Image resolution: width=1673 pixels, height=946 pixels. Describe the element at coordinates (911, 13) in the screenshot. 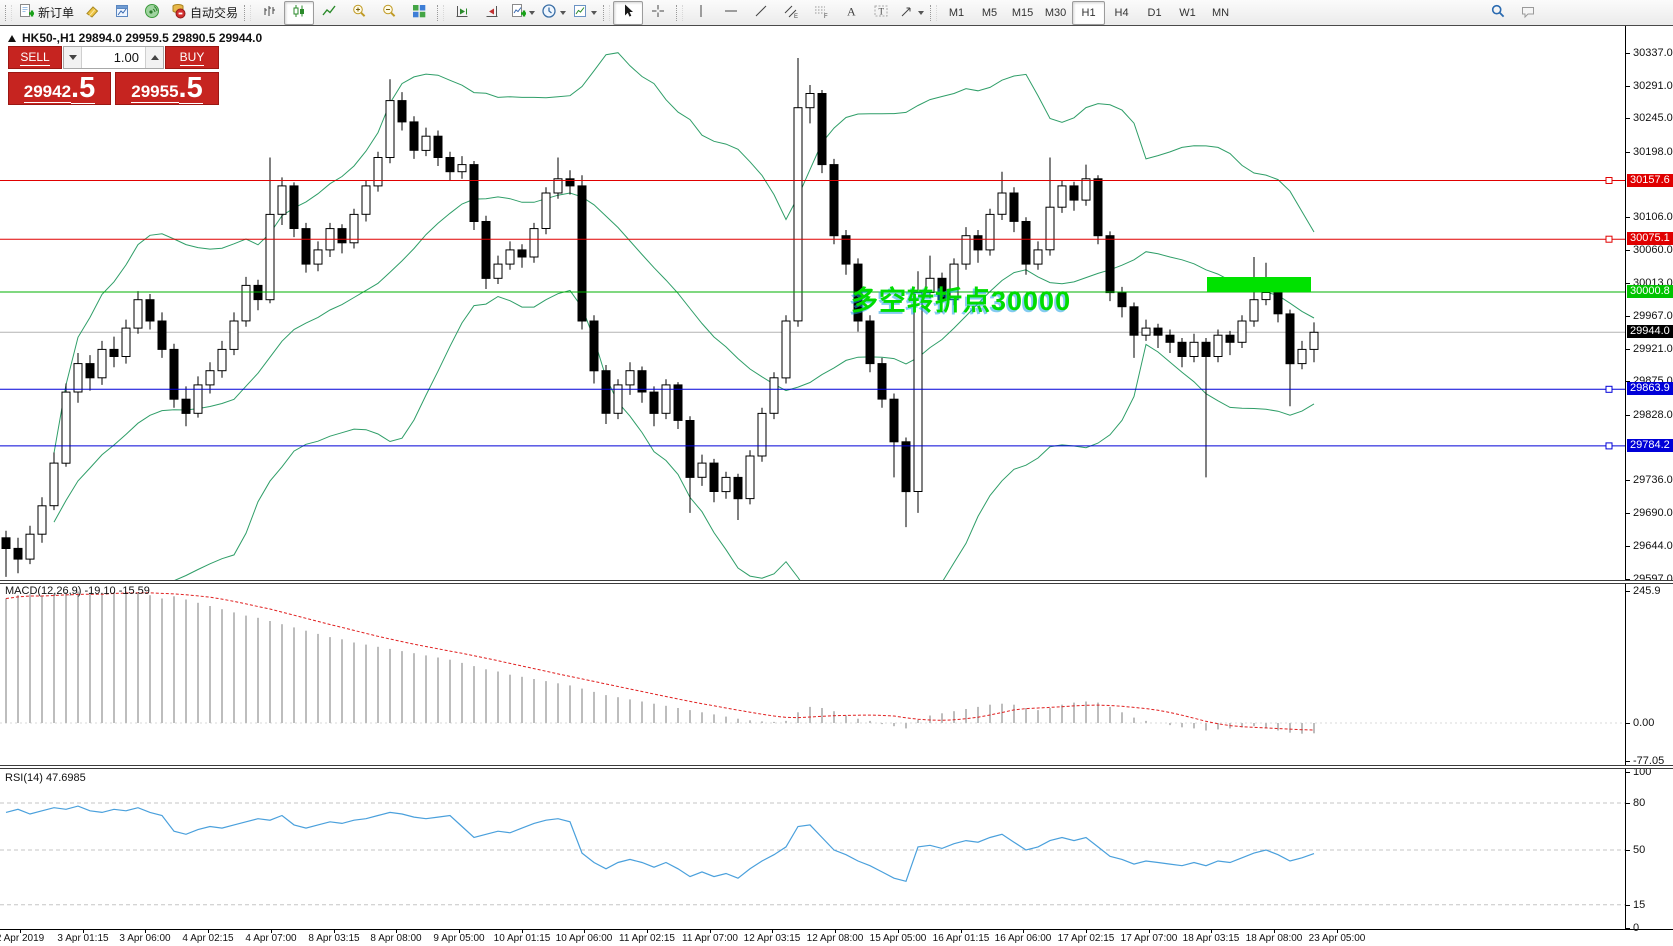

I see `shapes-button` at that location.